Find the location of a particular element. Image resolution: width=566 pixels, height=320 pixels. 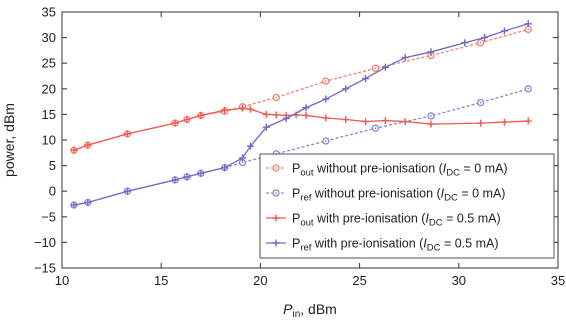

legend-label: Pout without pre-ionisation (IDC = 0 mA) is located at coordinates (400, 170).